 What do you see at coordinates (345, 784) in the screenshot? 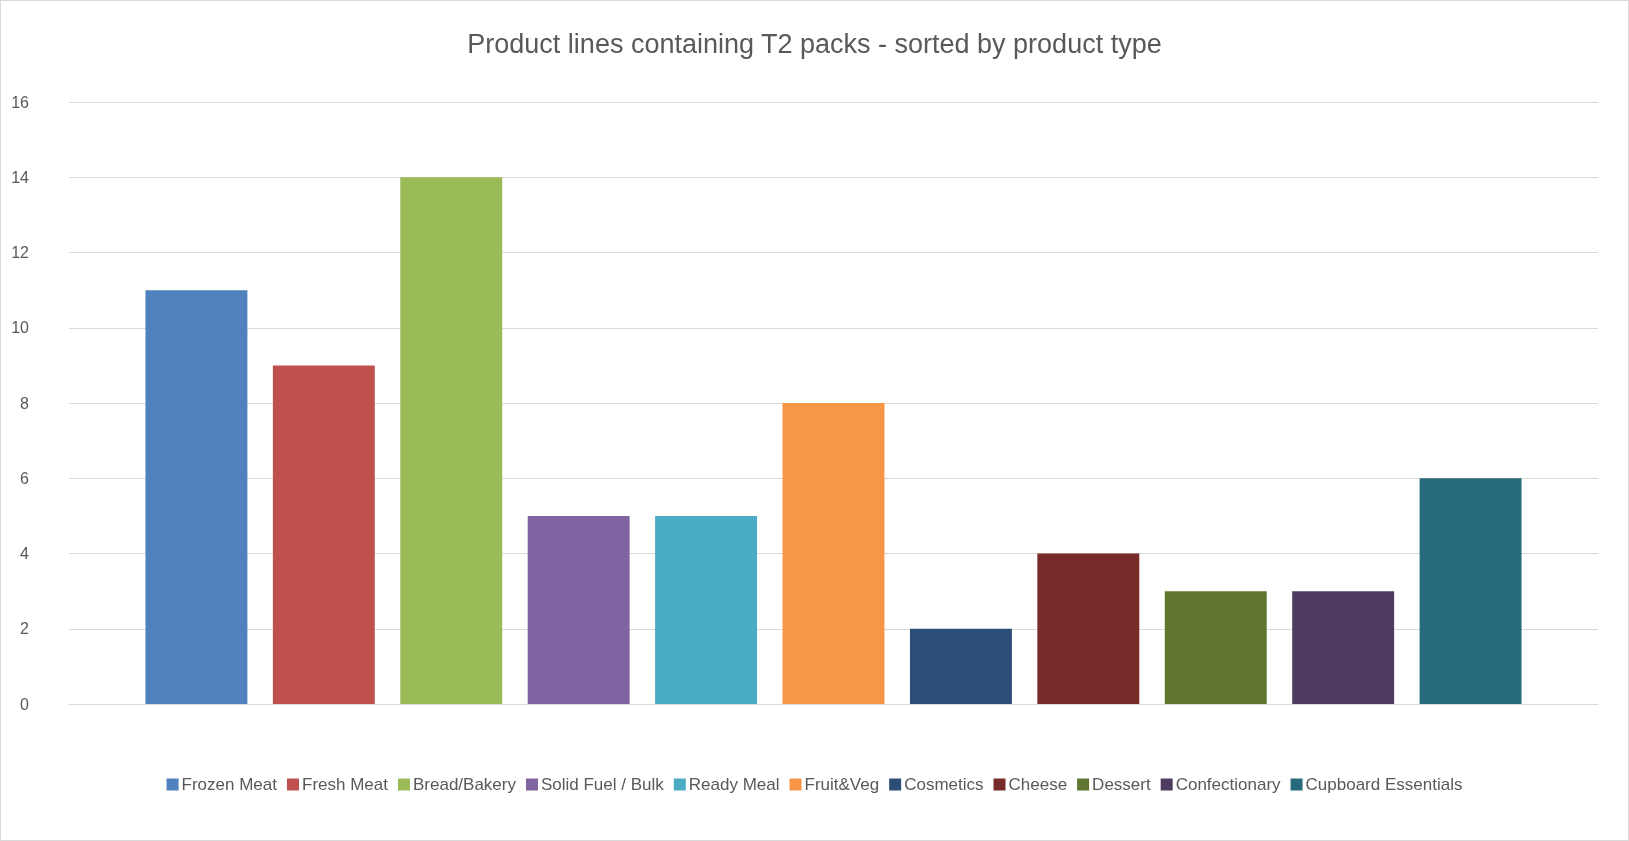
I see `legend-label: Fresh Meat` at bounding box center [345, 784].